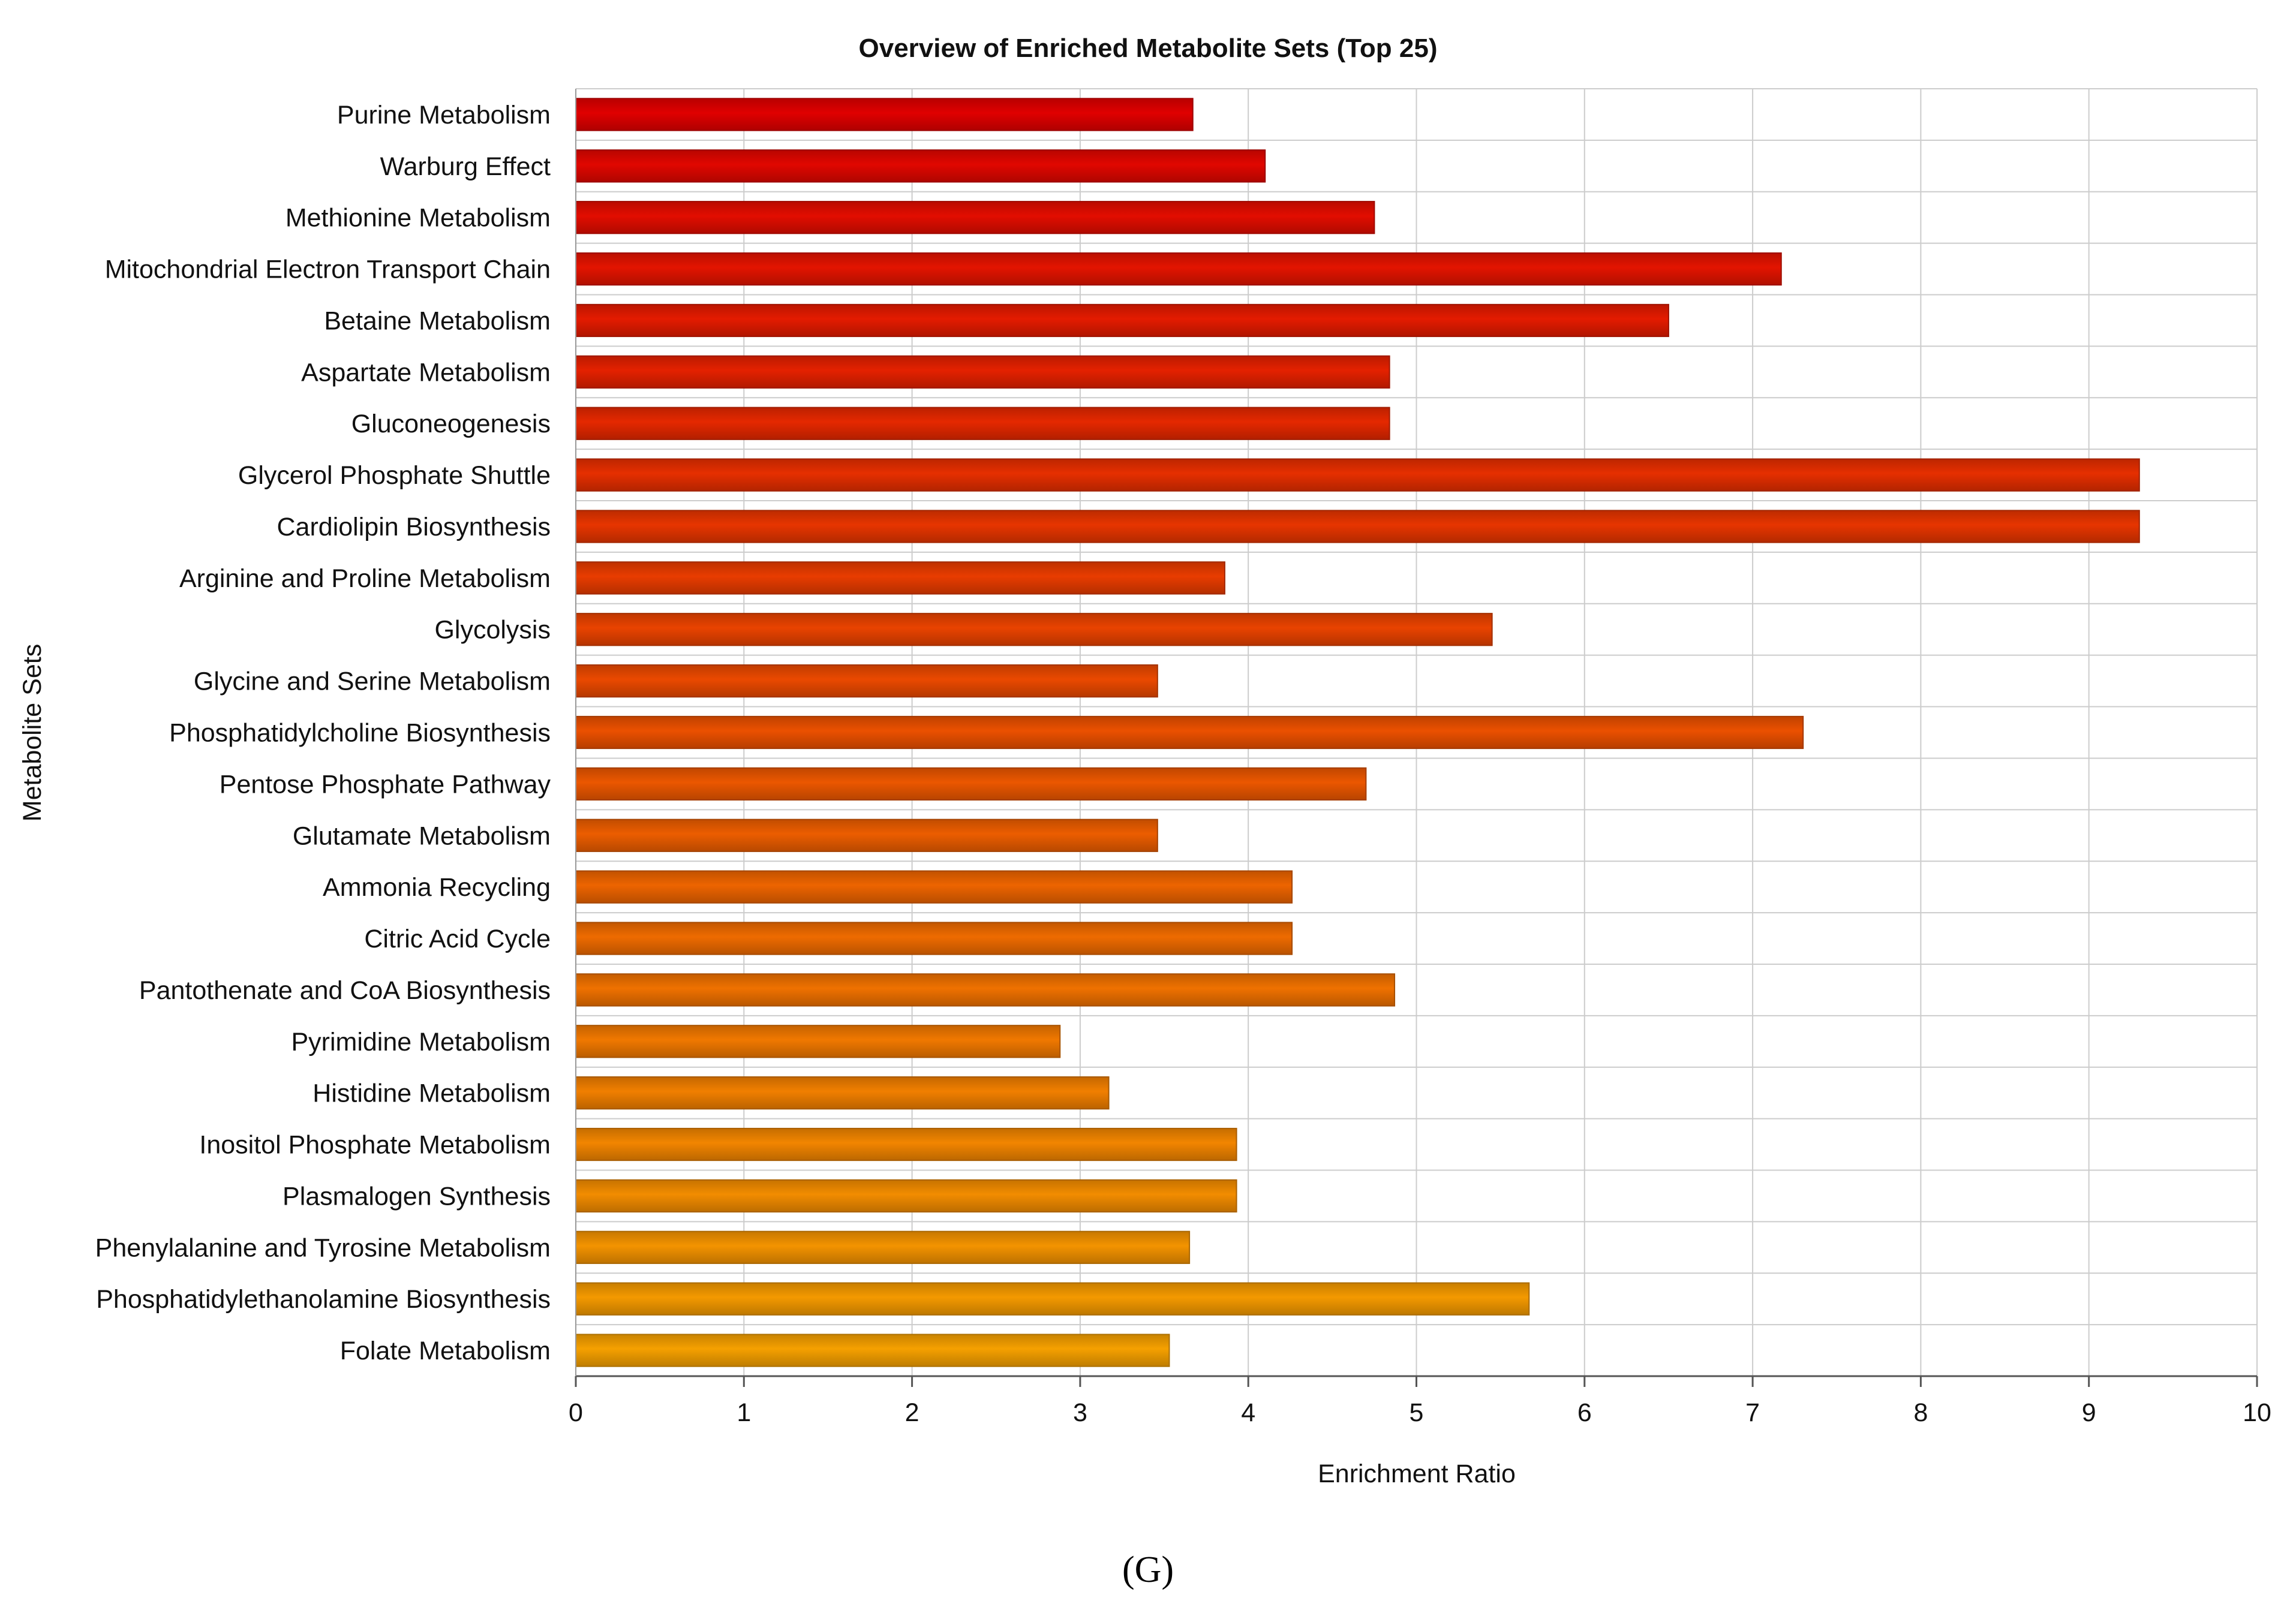 This screenshot has height=1613, width=2296. What do you see at coordinates (465, 166) in the screenshot?
I see `category-label: Warburg Effect` at bounding box center [465, 166].